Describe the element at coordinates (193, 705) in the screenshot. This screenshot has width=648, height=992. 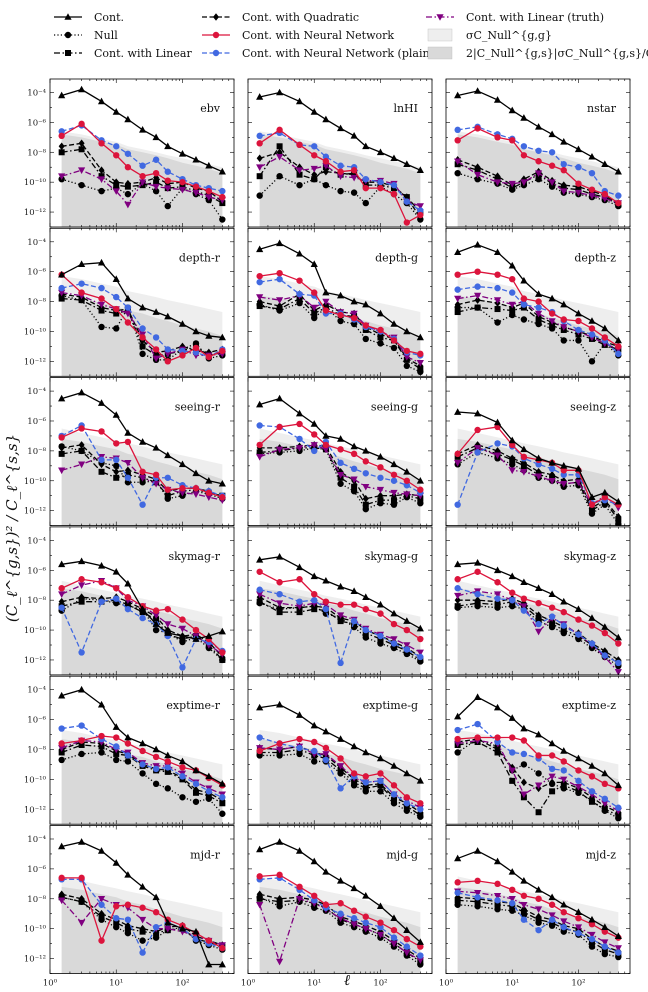
I see `panel-title: exptime-r` at that location.